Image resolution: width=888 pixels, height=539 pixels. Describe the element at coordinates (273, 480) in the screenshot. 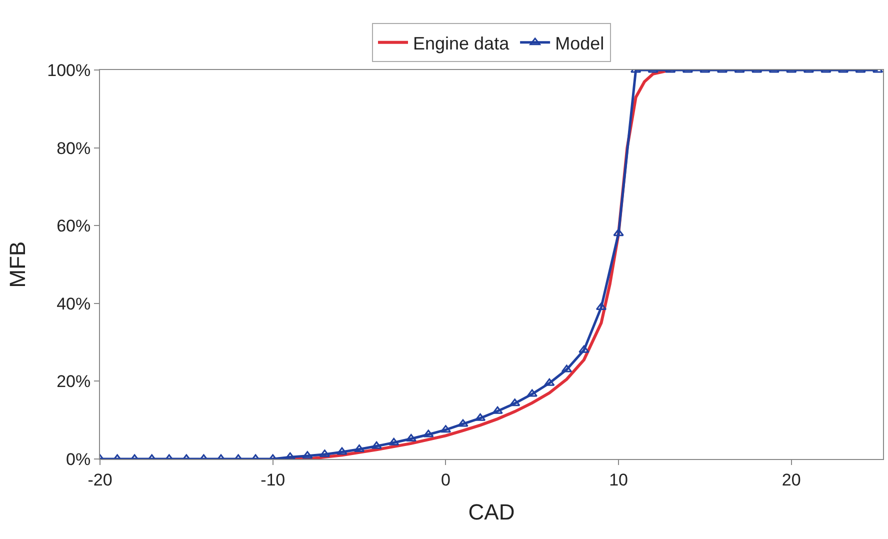

I see `x-tick-label: -10` at that location.